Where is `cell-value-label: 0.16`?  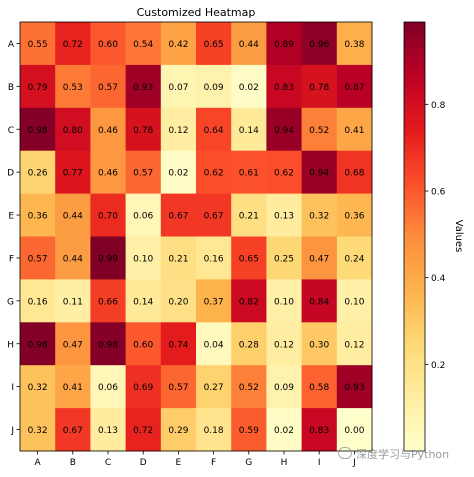
cell-value-label: 0.16 is located at coordinates (38, 302).